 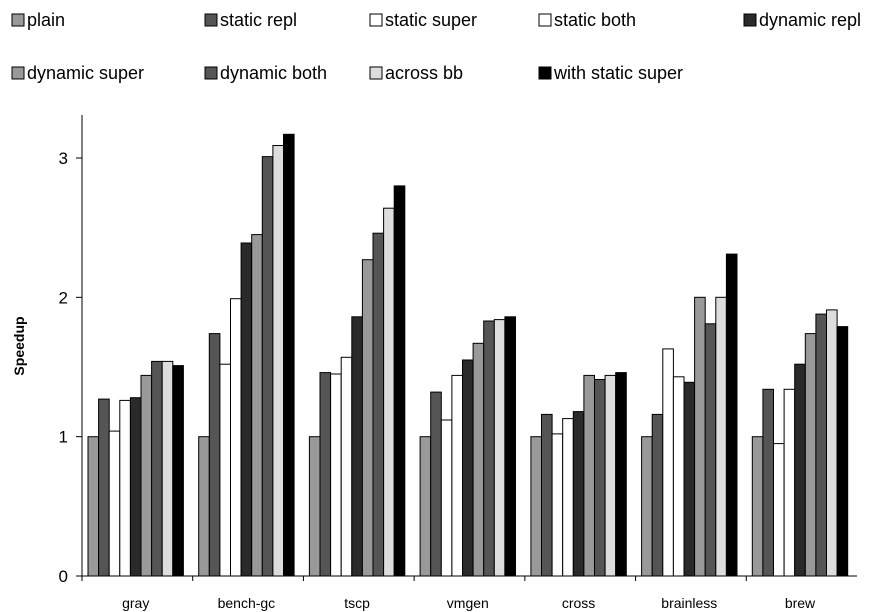 I want to click on bar-bench-gc-static-super, so click(x=225, y=470).